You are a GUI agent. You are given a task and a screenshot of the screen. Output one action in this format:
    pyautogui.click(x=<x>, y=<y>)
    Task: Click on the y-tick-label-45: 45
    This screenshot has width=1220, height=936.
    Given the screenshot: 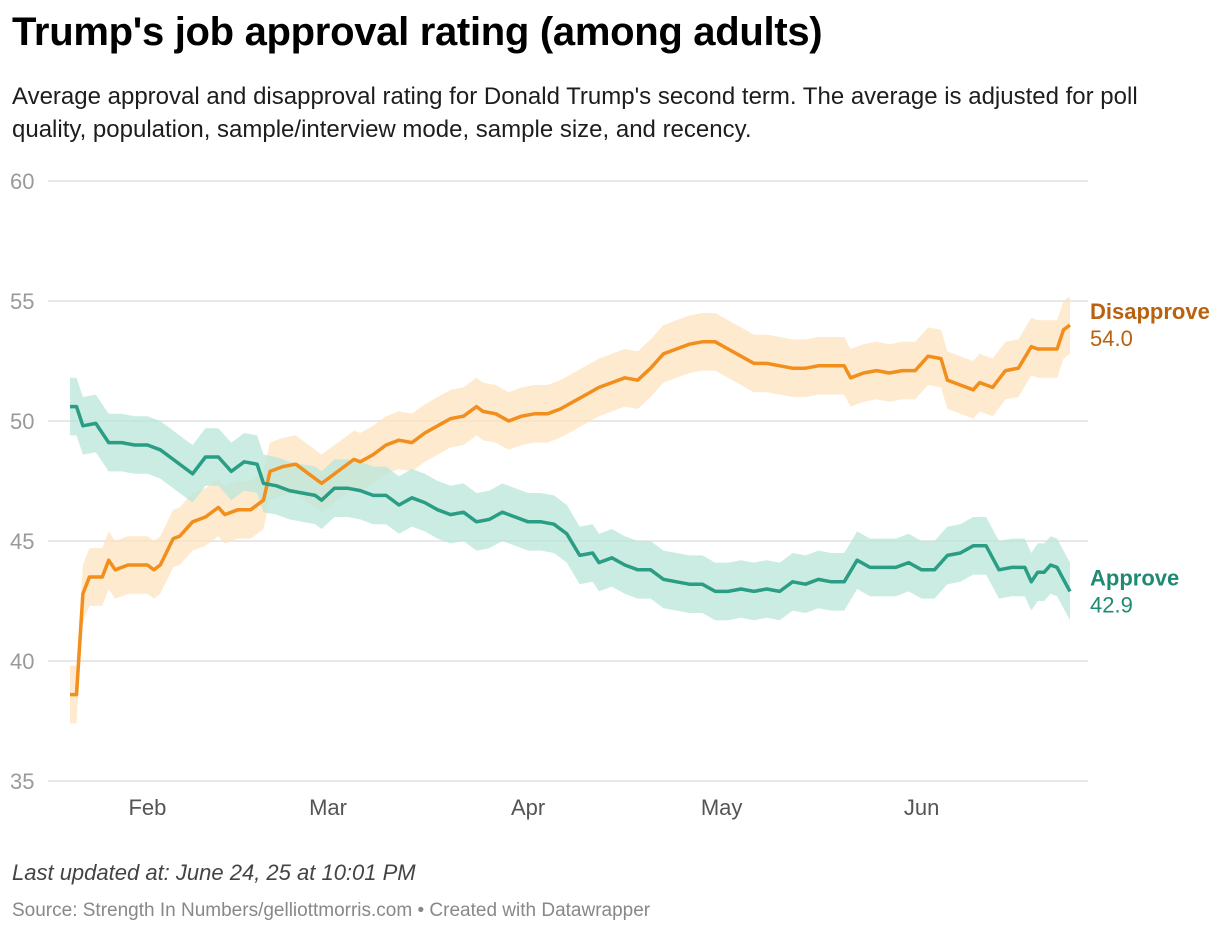 What is the action you would take?
    pyautogui.click(x=22, y=541)
    